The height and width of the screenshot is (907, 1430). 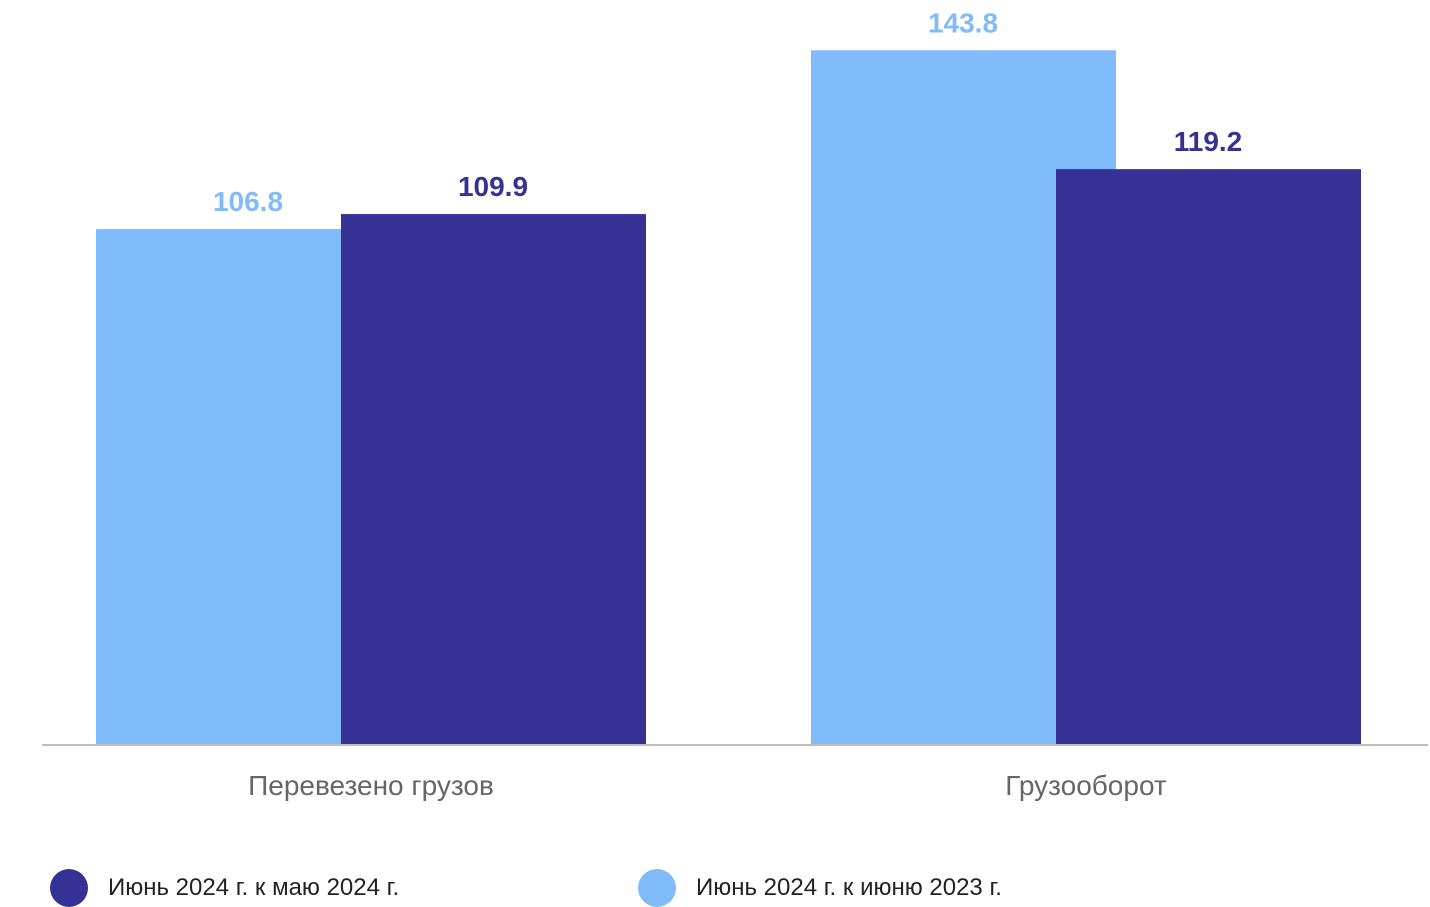 I want to click on category-labels-layer: Перевезено грузов Грузооборот, so click(x=707, y=785).